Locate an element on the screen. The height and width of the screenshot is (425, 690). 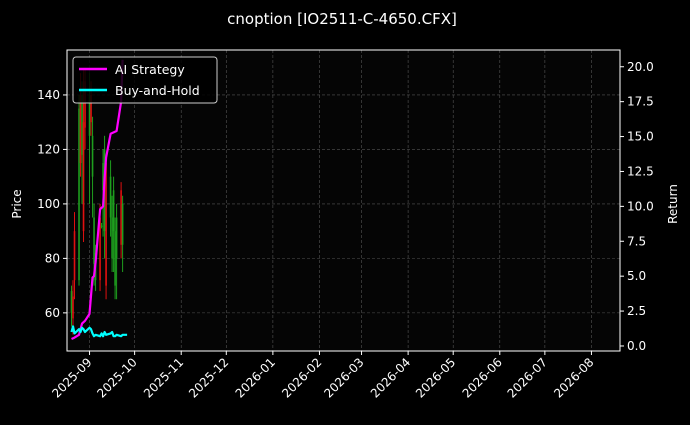
y-tick-label-right: 17.5 is located at coordinates (640, 102).